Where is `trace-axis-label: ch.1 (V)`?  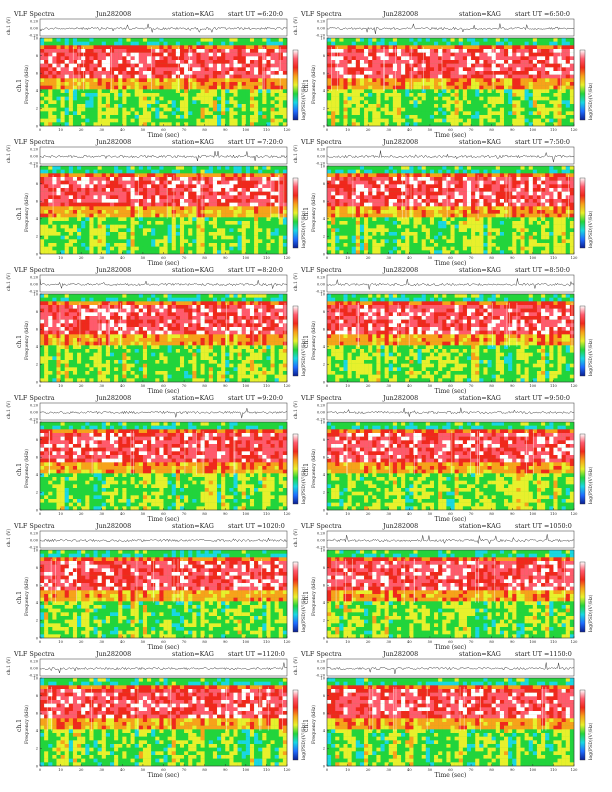 trace-axis-label: ch.1 (V) is located at coordinates (295, 154).